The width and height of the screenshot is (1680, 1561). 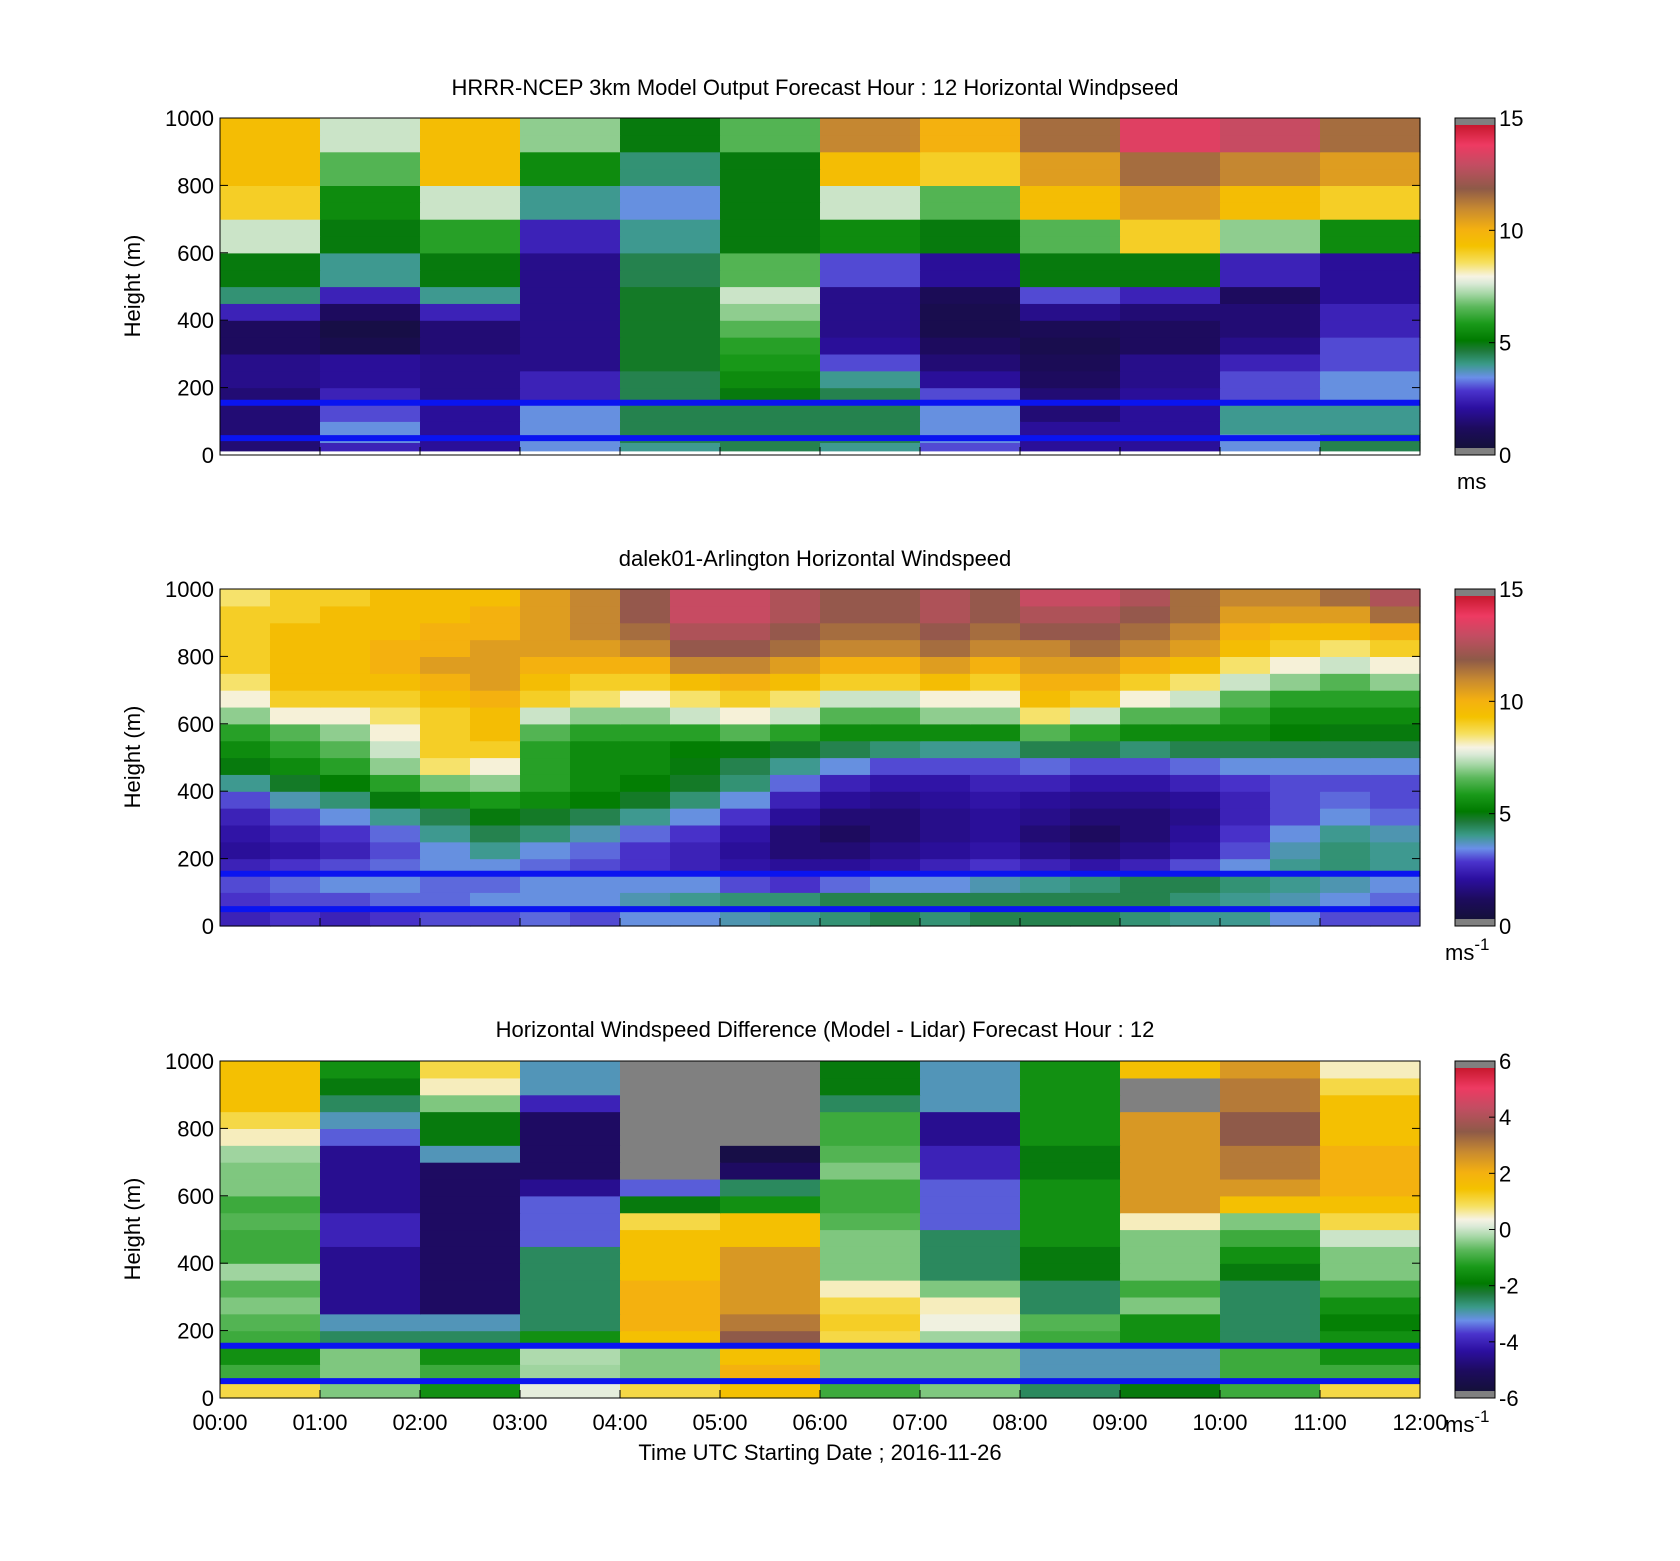 I want to click on colorbar-tick-label: 15, so click(x=1511, y=589).